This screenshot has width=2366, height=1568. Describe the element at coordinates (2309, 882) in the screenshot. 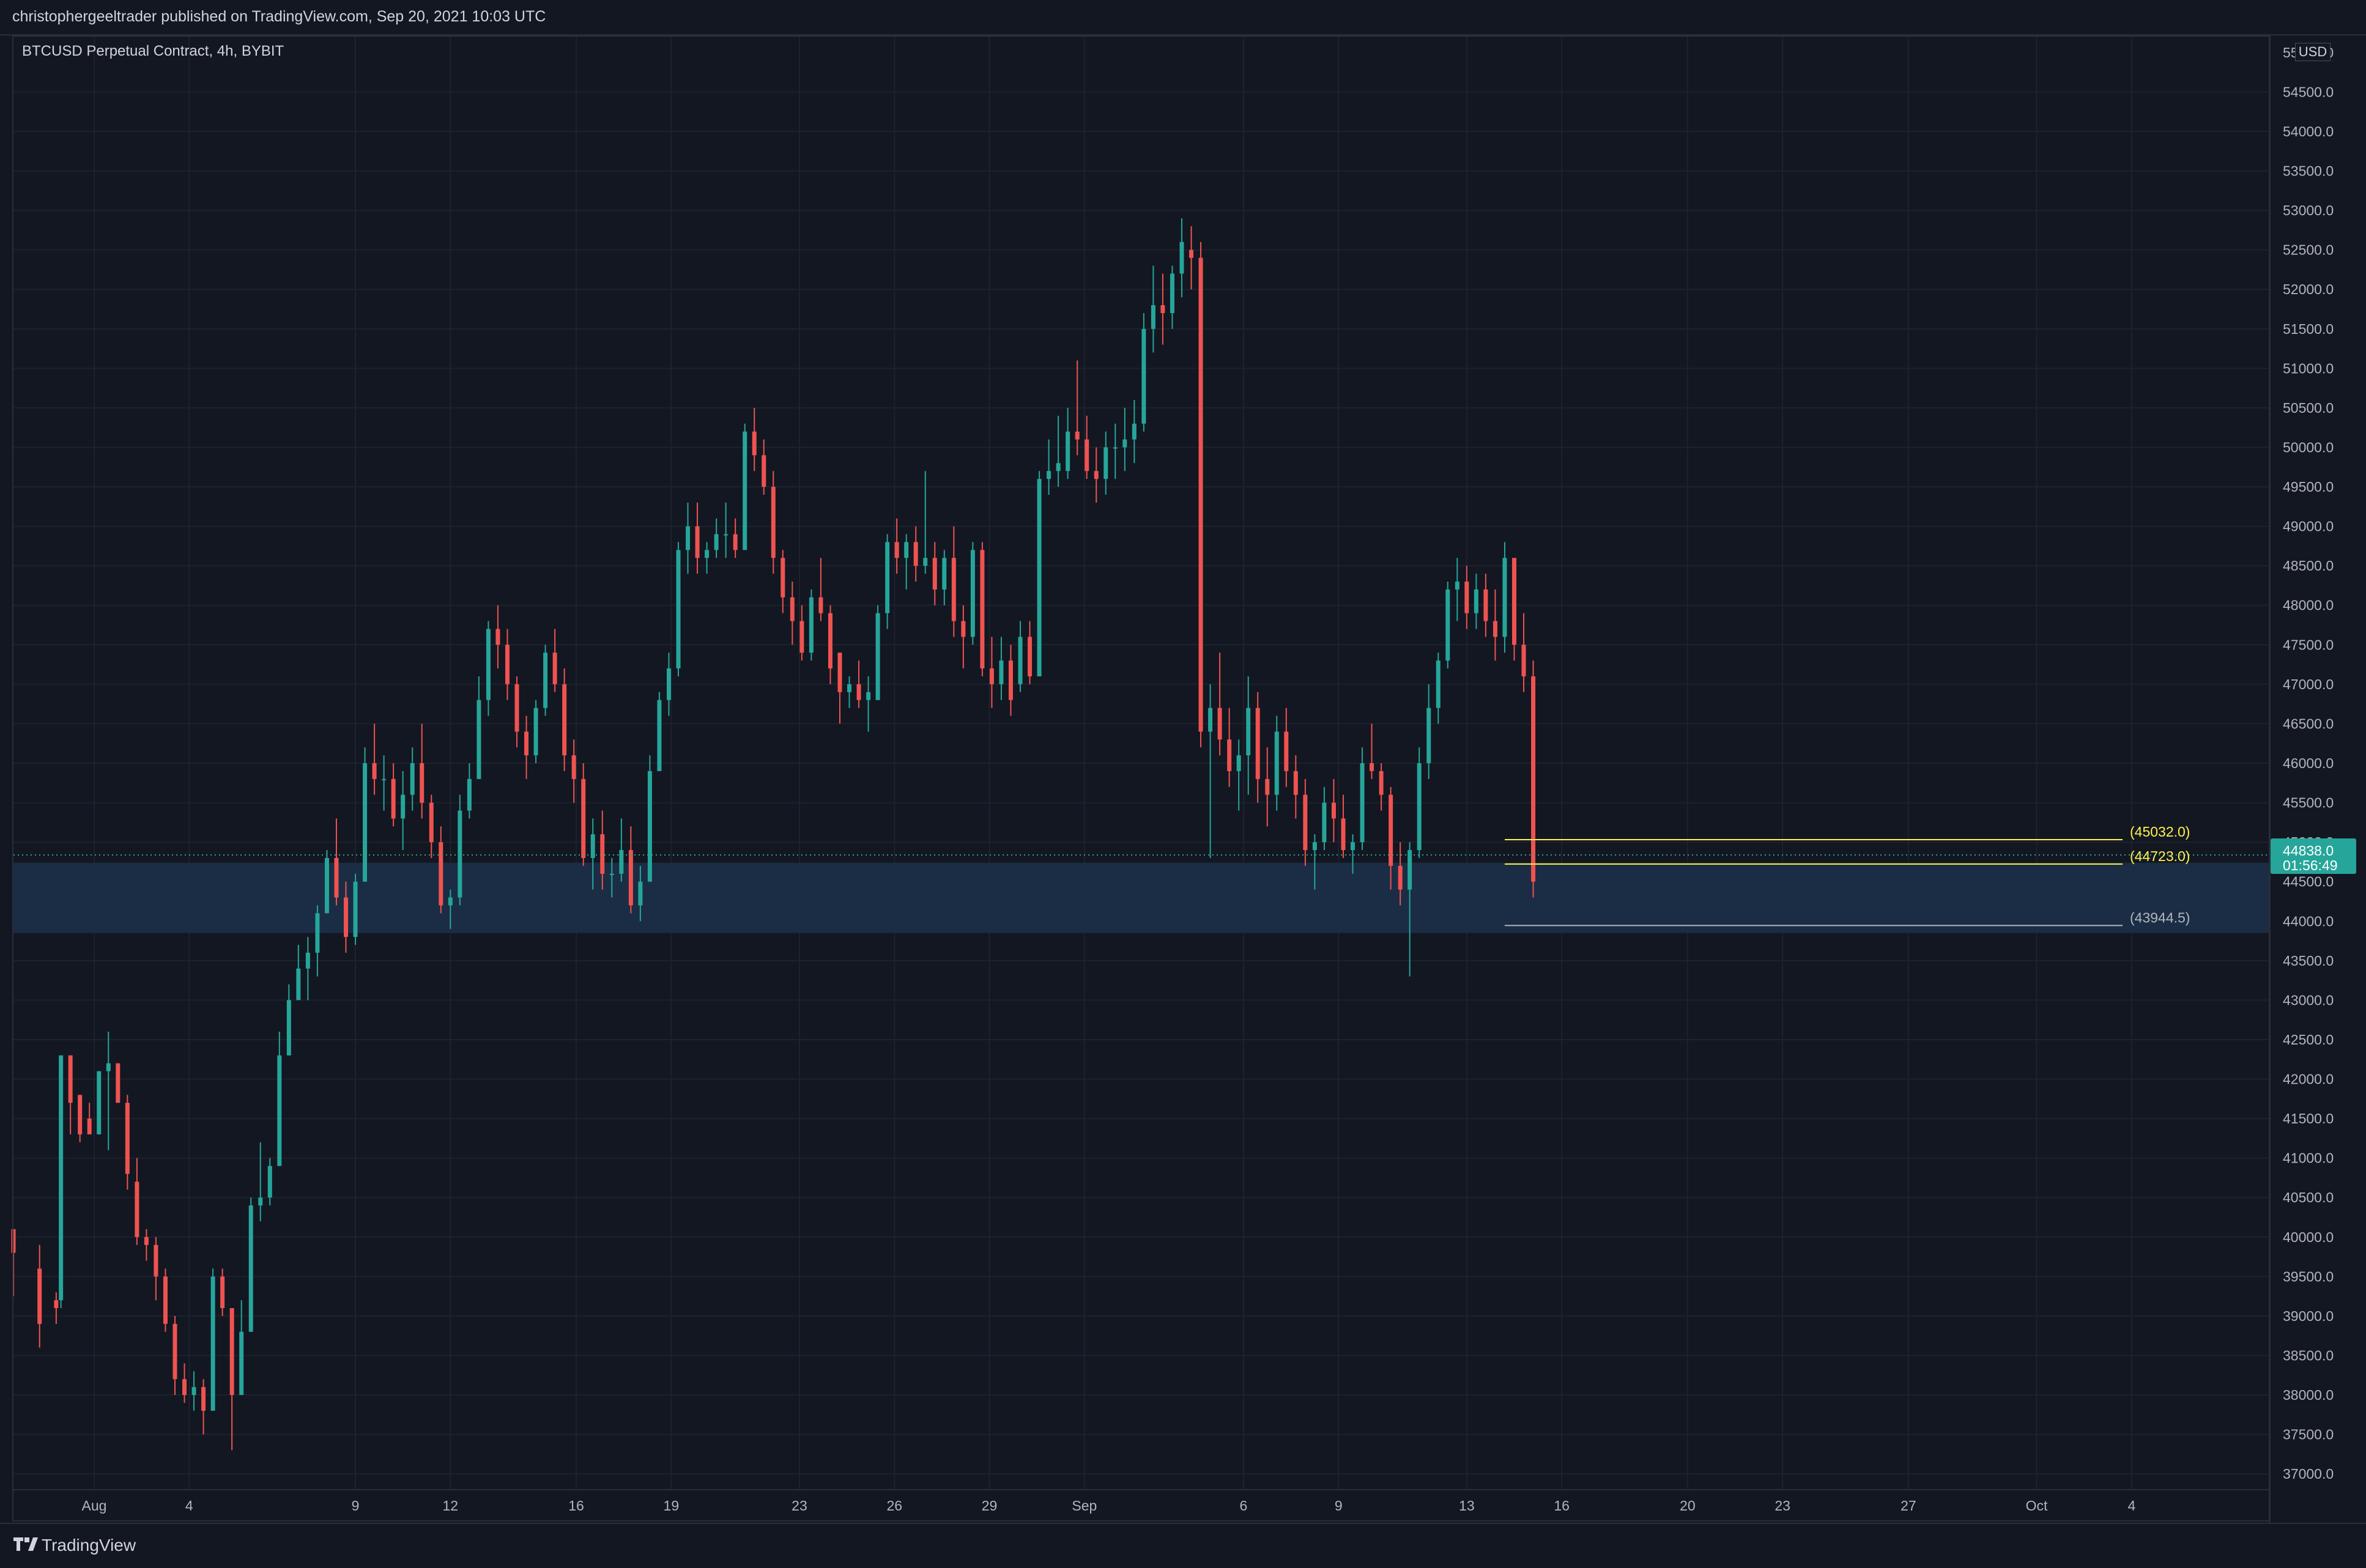

I see `y-tick-label: 44500.0` at that location.